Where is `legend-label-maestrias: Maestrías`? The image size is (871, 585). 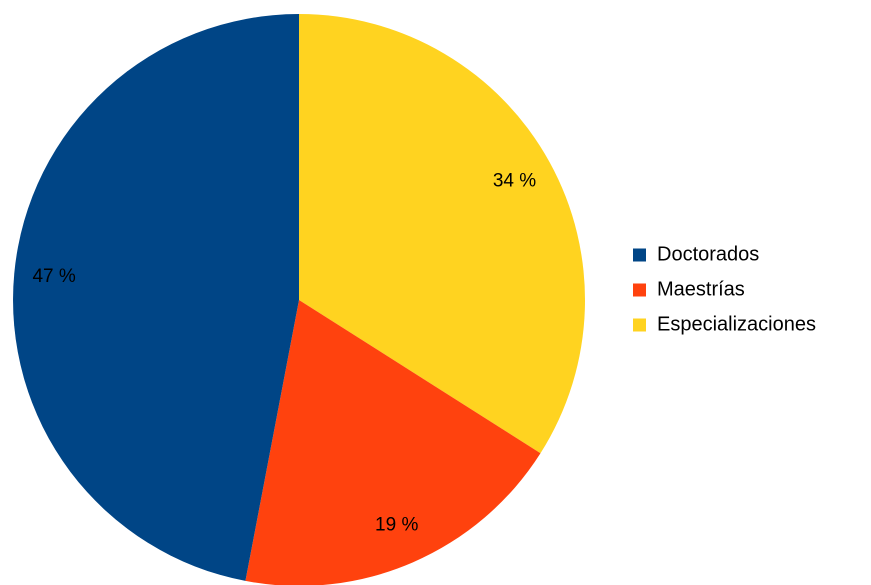
legend-label-maestrias: Maestrías is located at coordinates (701, 289).